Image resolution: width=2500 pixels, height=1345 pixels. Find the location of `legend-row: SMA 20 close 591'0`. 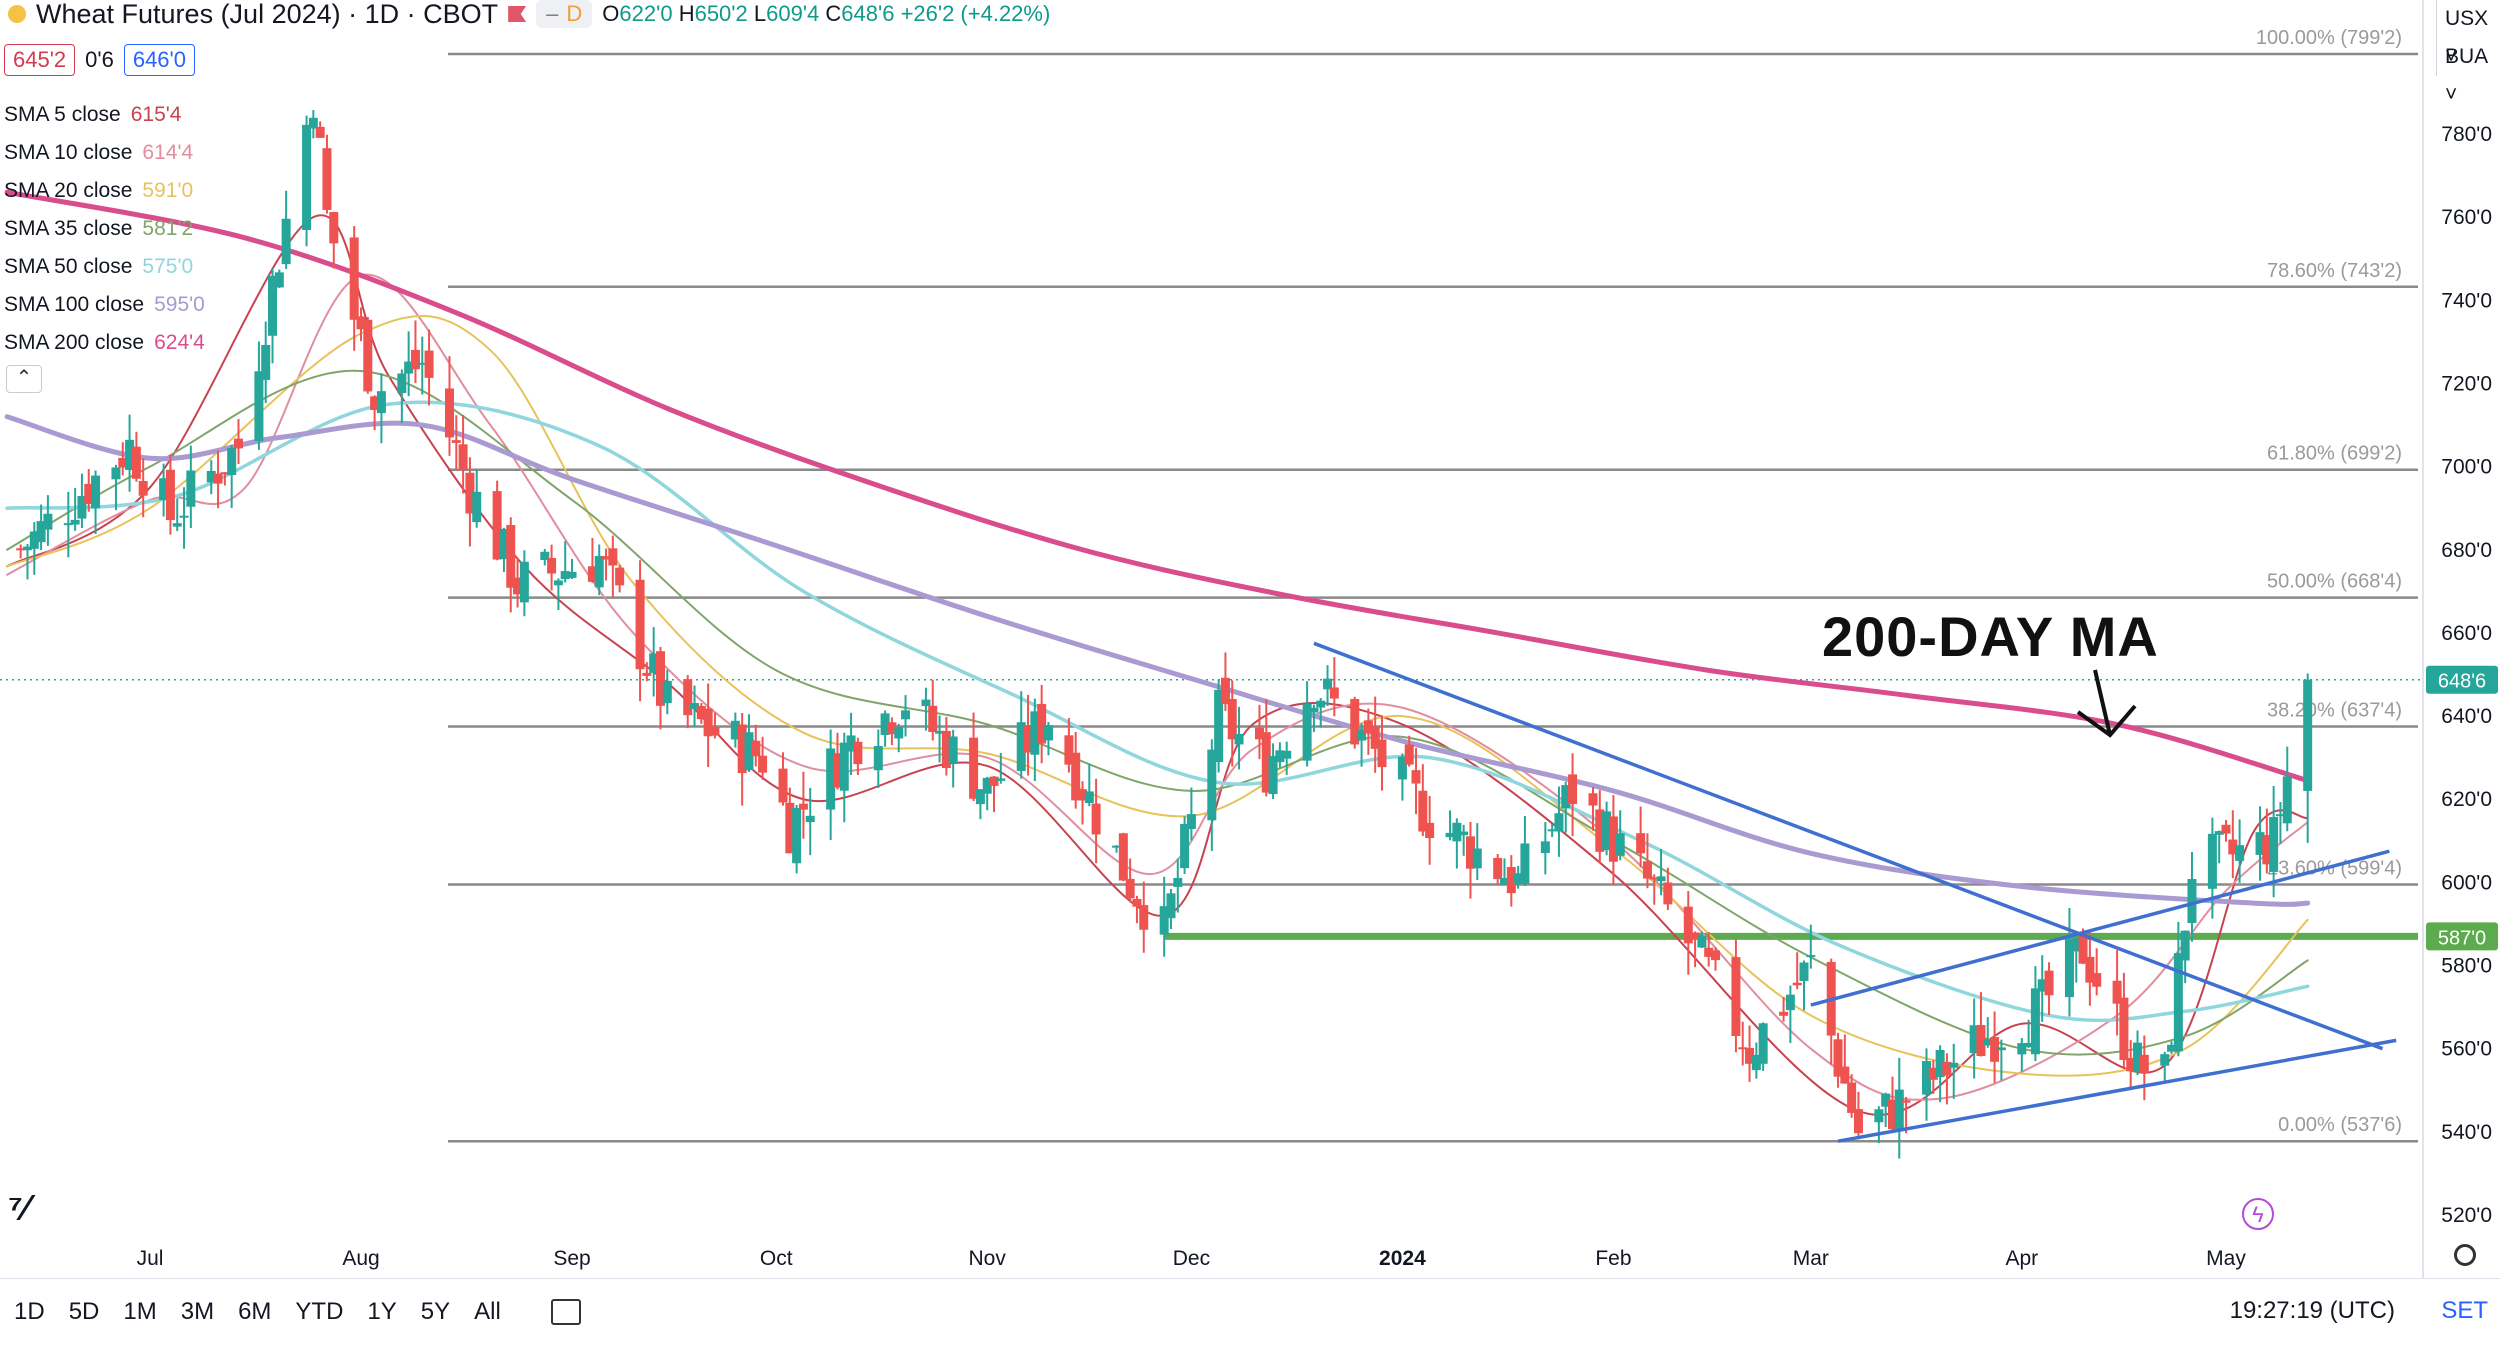

legend-row: SMA 20 close 591'0 is located at coordinates (104, 191).